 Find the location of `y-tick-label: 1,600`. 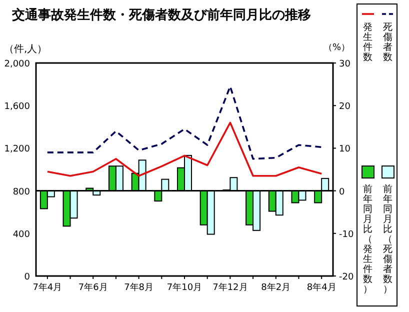

y-tick-label: 1,600 is located at coordinates (17, 107).